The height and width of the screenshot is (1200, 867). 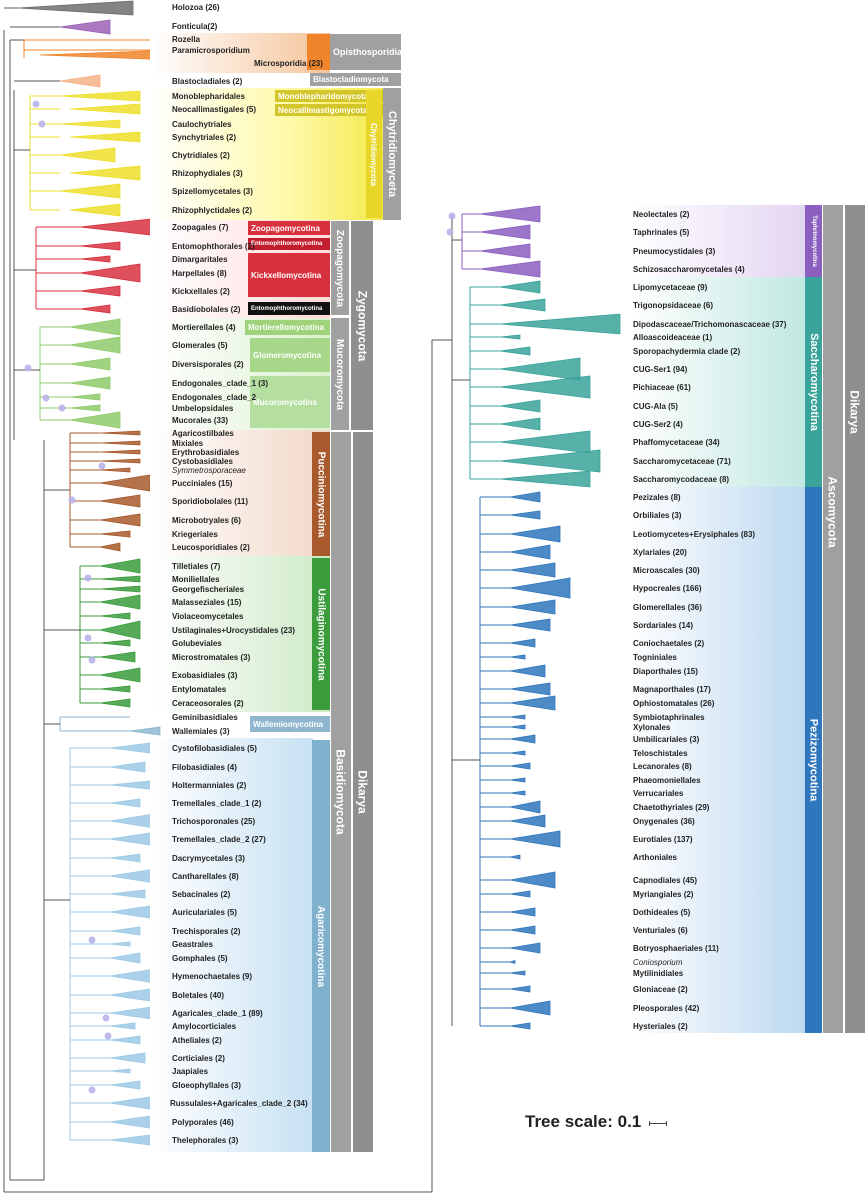 What do you see at coordinates (217, 1013) in the screenshot?
I see `left-label: Agaricales_clade_1 (89)` at bounding box center [217, 1013].